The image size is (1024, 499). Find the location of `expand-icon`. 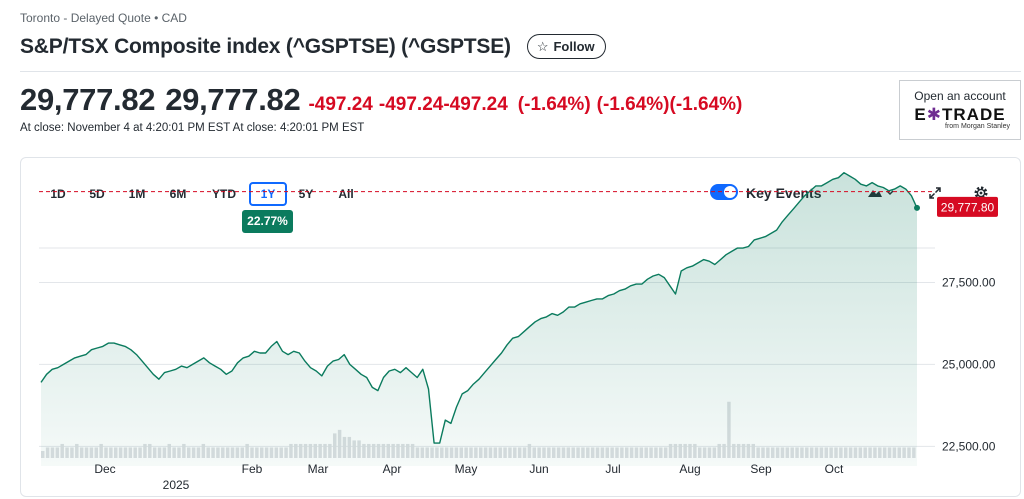

expand-icon is located at coordinates (935, 193).